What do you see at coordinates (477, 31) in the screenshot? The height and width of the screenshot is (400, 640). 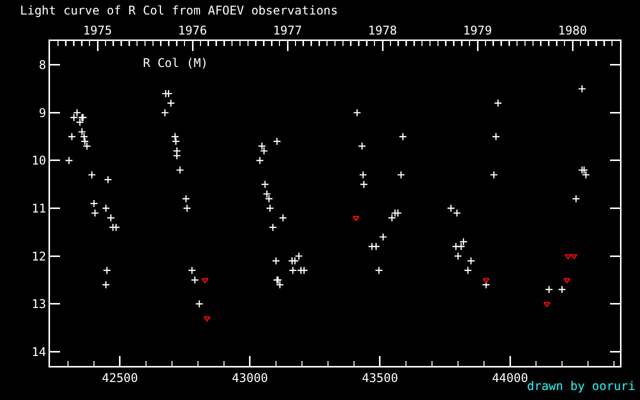 I see `x2-tick-label: 1979` at bounding box center [477, 31].